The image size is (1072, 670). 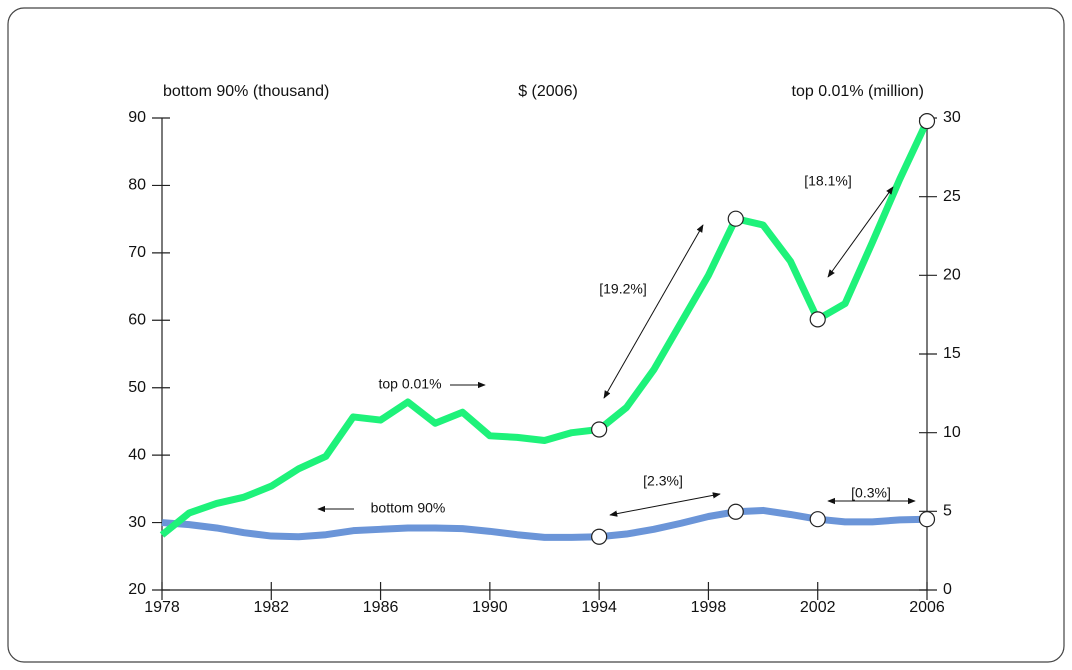 I want to click on y2-tick-label: 20, so click(x=952, y=275).